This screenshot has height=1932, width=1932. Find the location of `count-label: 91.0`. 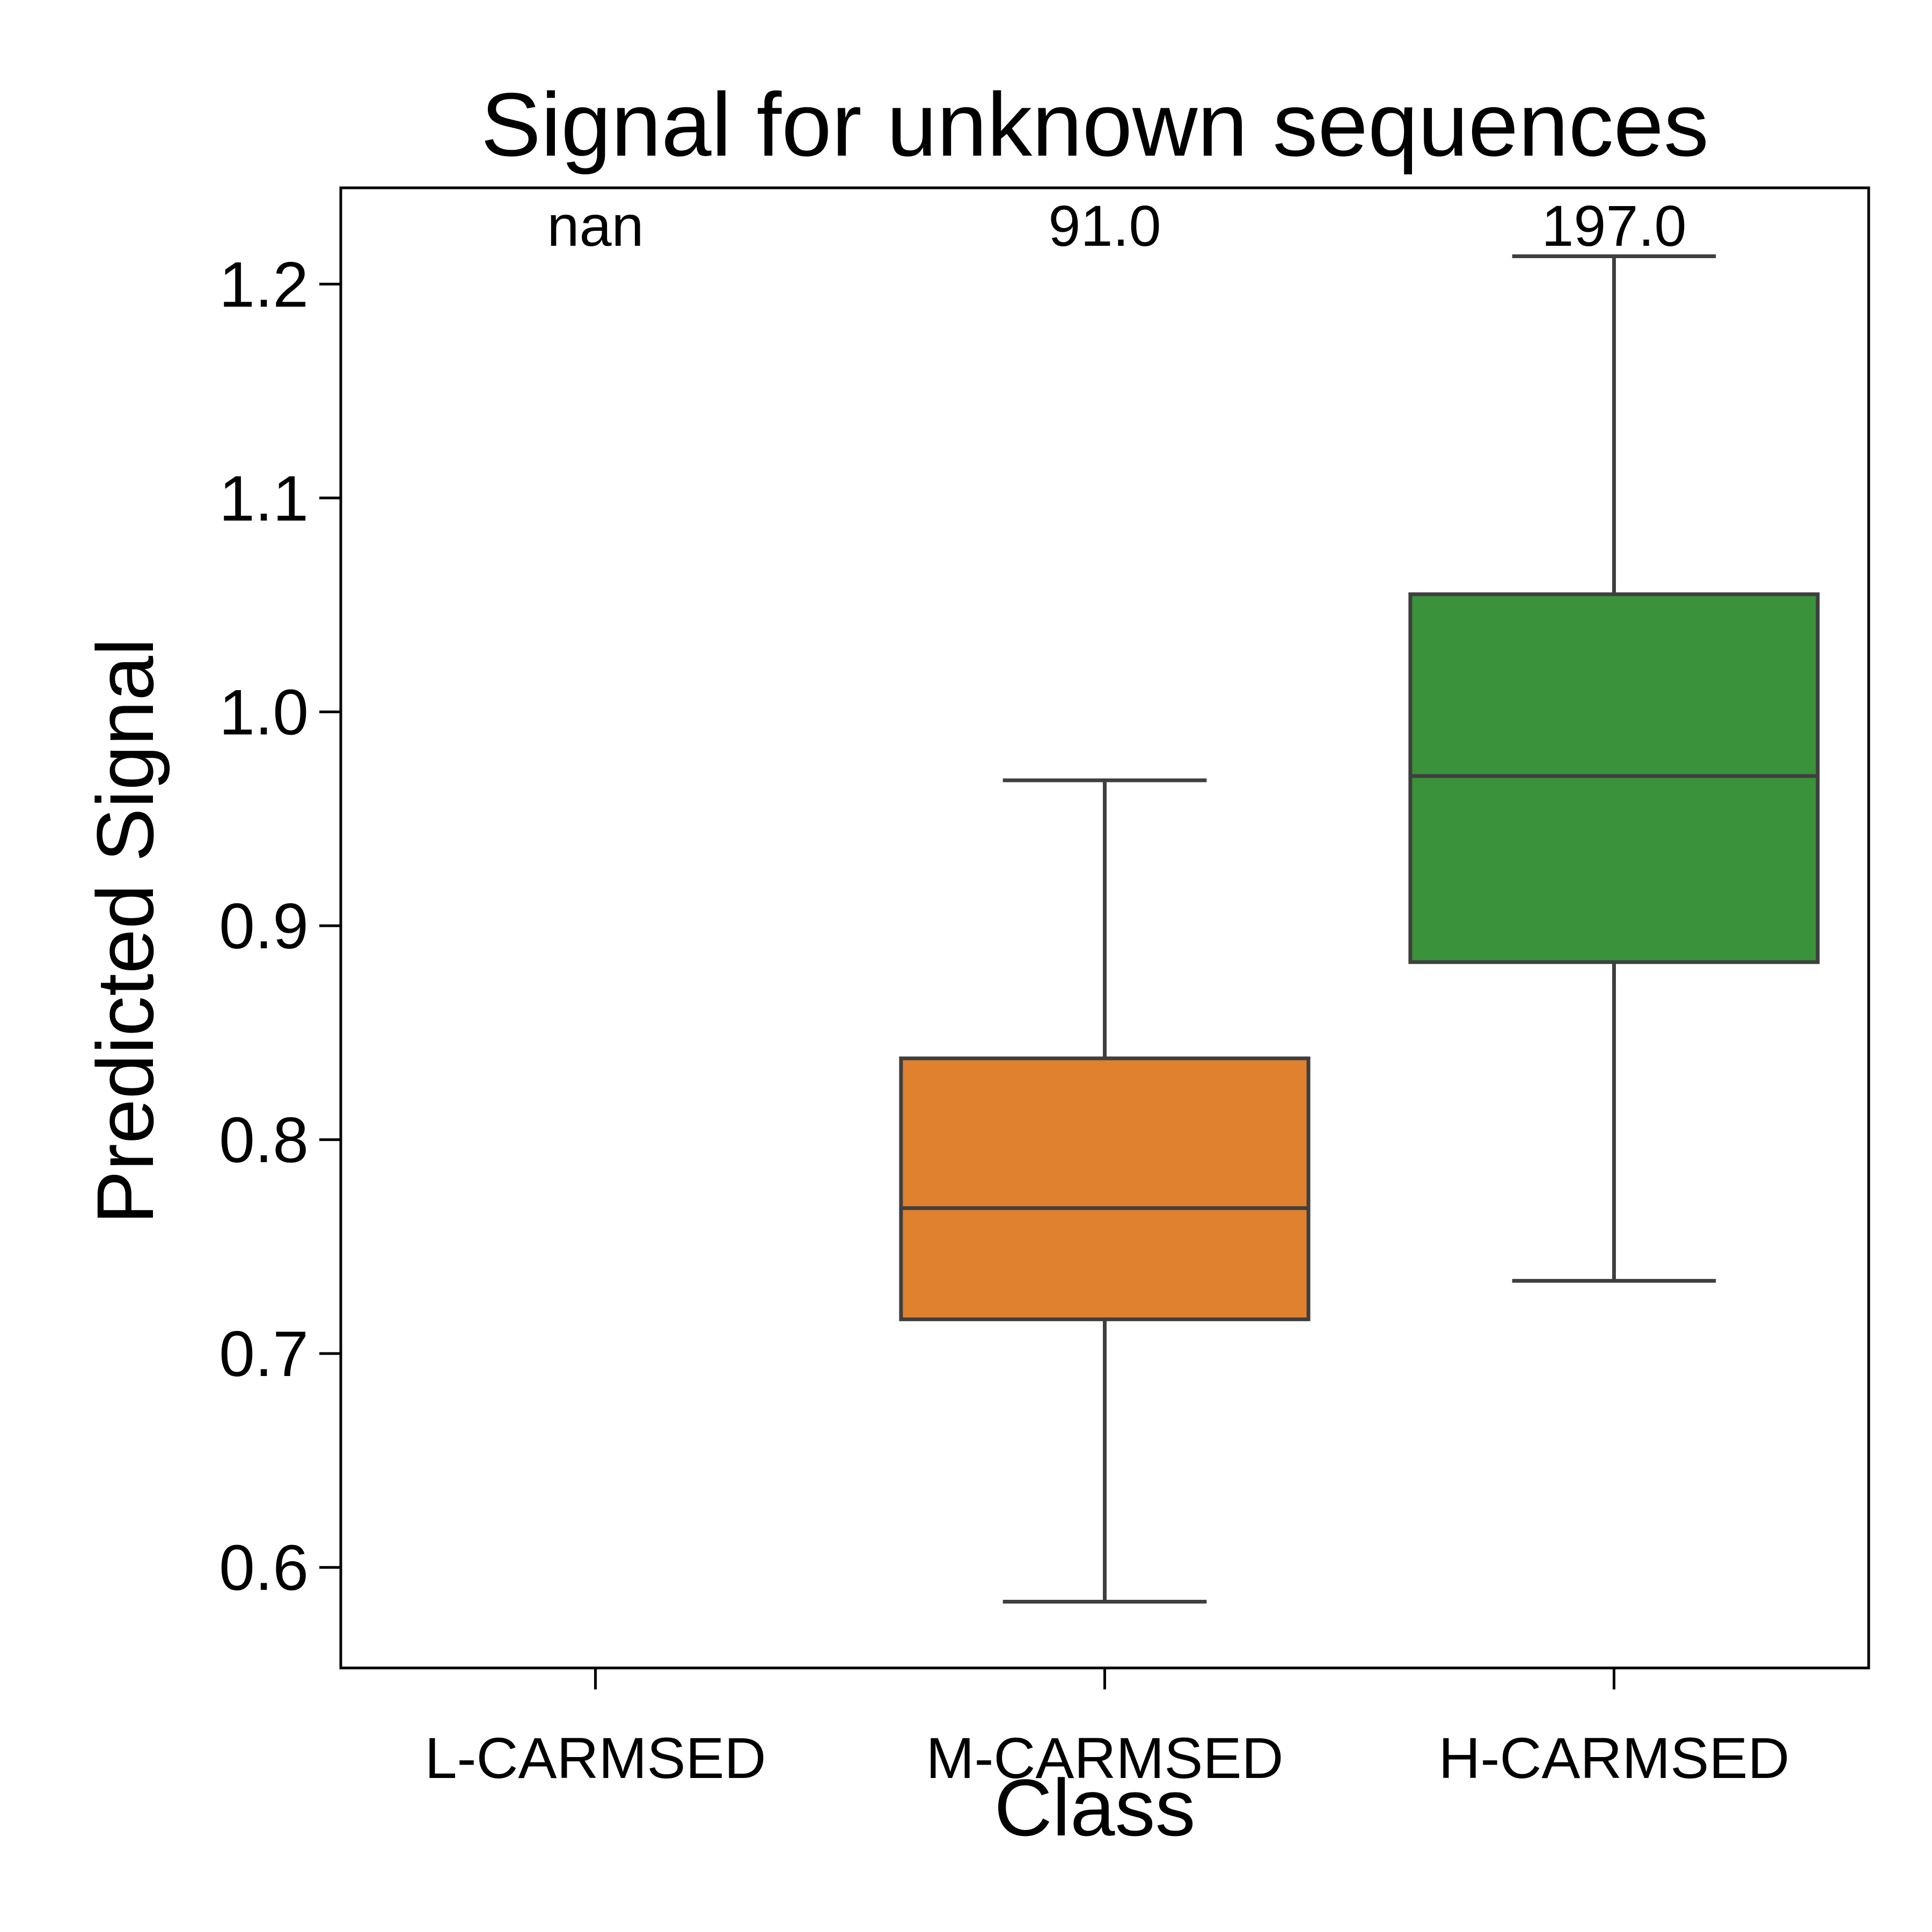

count-label: 91.0 is located at coordinates (1104, 225).